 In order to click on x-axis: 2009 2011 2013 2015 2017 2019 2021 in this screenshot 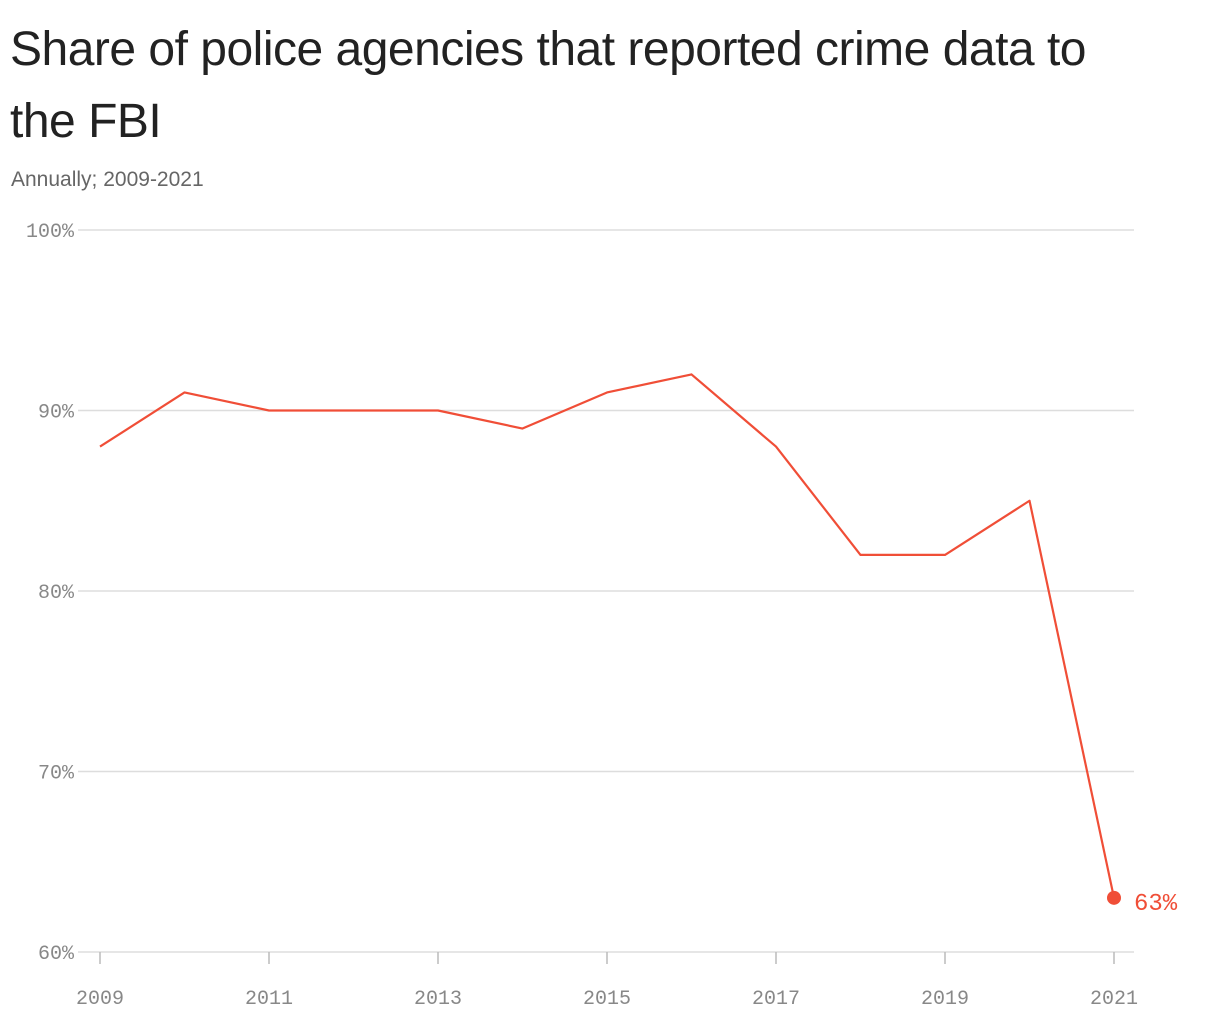, I will do `click(607, 981)`.